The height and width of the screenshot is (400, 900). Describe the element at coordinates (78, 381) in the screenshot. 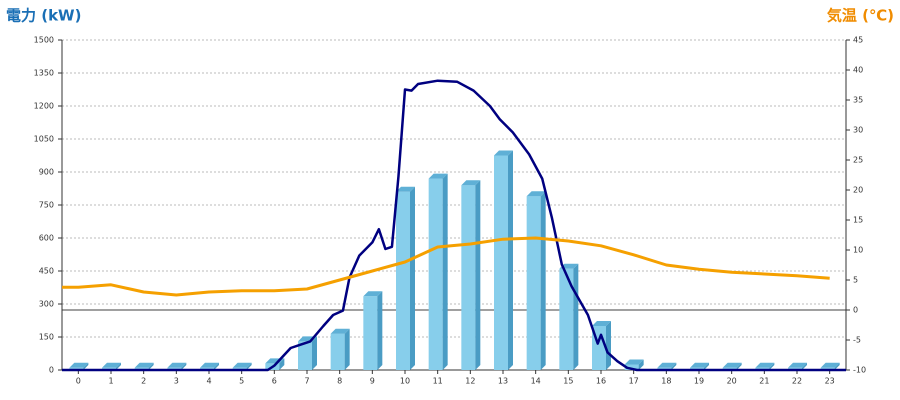

I see `x-tick-label: 0` at that location.